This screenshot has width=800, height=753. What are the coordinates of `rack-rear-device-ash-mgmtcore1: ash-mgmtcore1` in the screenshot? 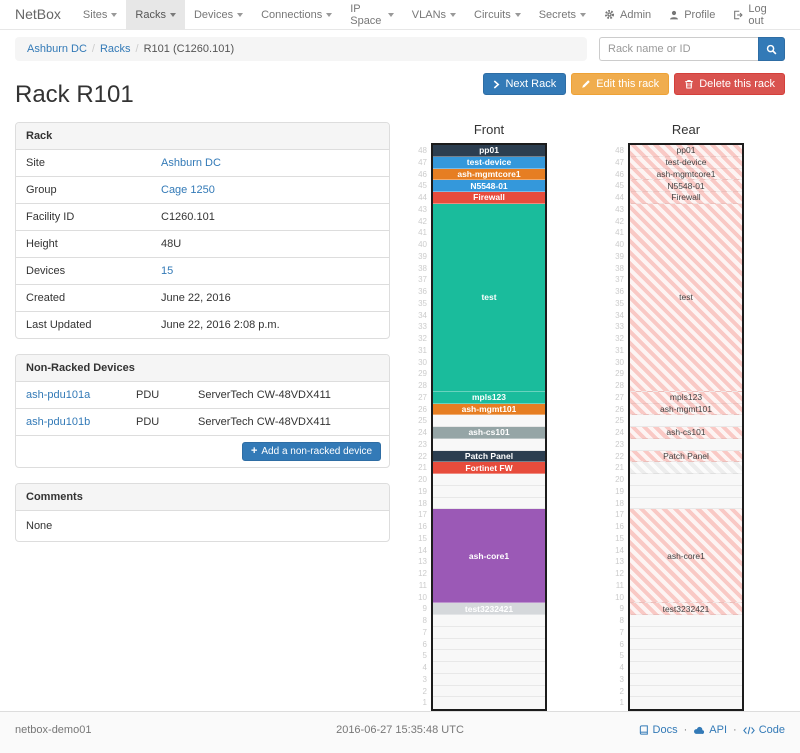 It's located at (686, 174).